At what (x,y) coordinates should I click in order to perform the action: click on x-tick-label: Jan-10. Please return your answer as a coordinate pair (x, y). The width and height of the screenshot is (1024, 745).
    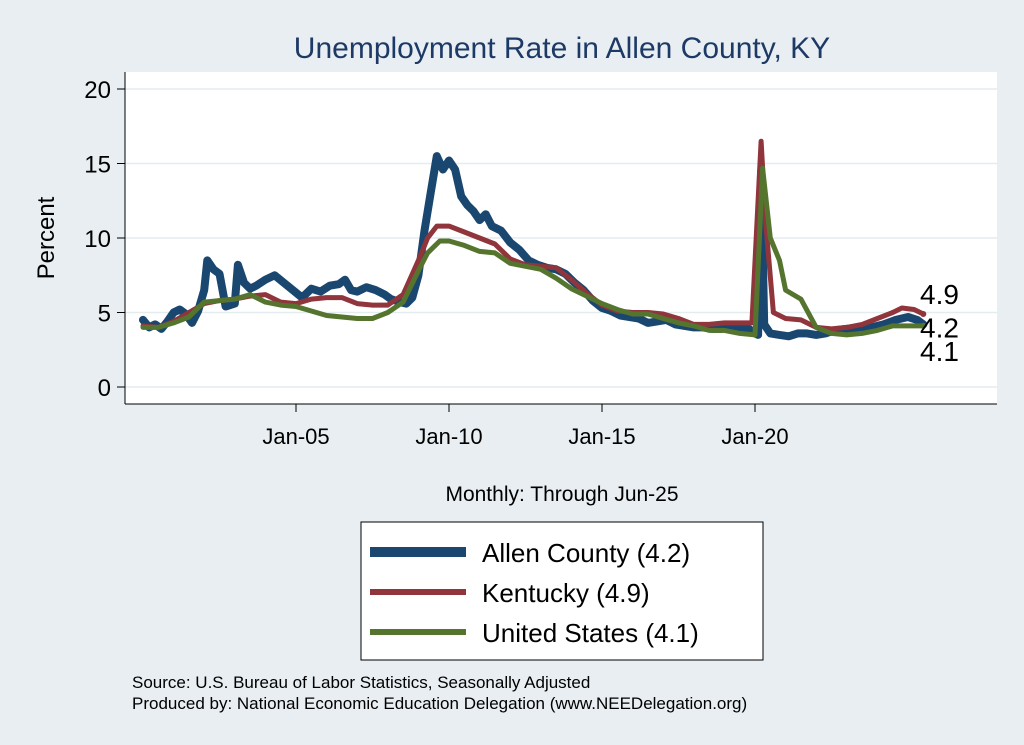
    Looking at the image, I should click on (448, 436).